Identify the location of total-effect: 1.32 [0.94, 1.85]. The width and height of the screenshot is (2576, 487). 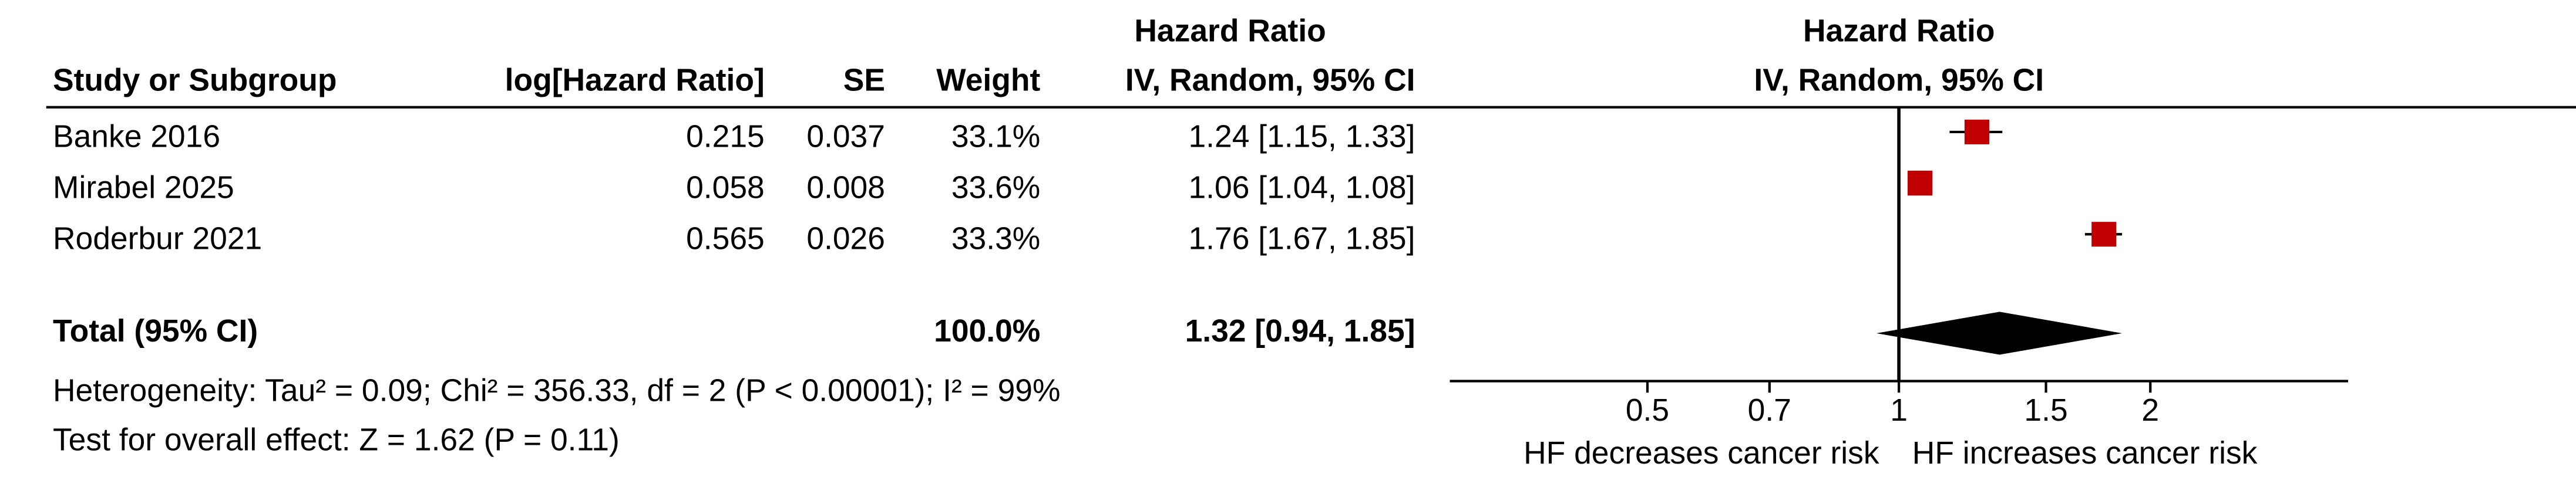
(1300, 331).